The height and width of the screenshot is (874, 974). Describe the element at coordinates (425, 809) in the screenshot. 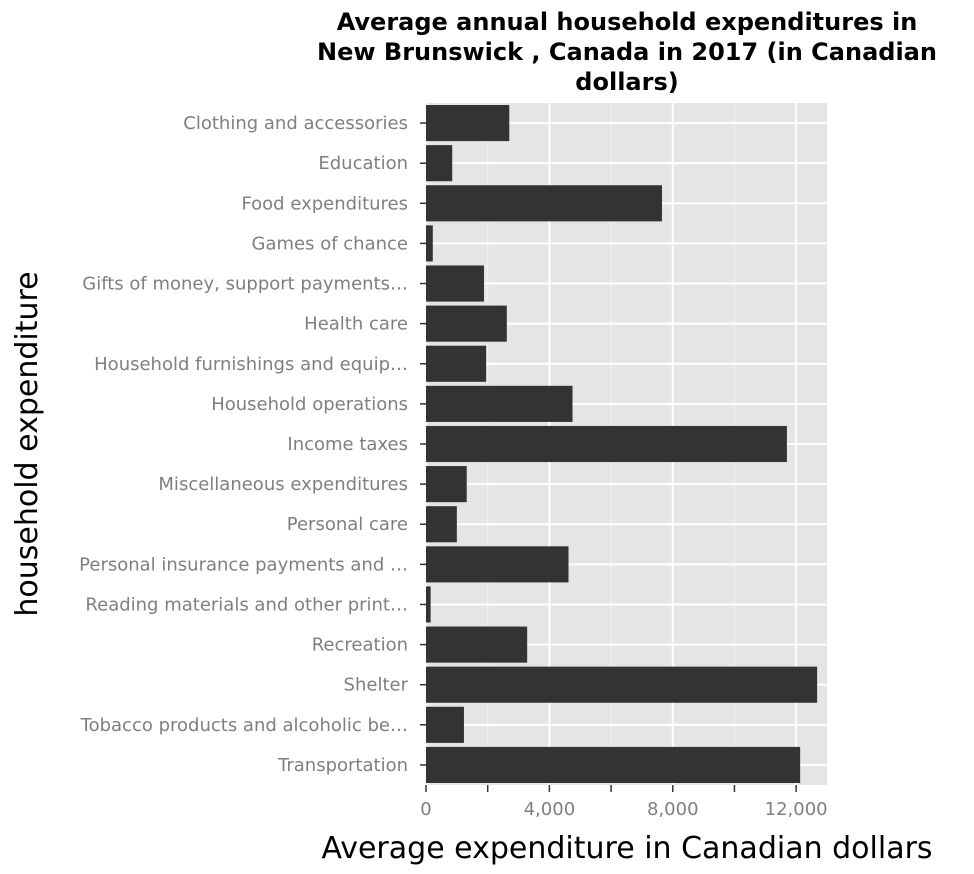

I see `x-tick-label: 0` at that location.